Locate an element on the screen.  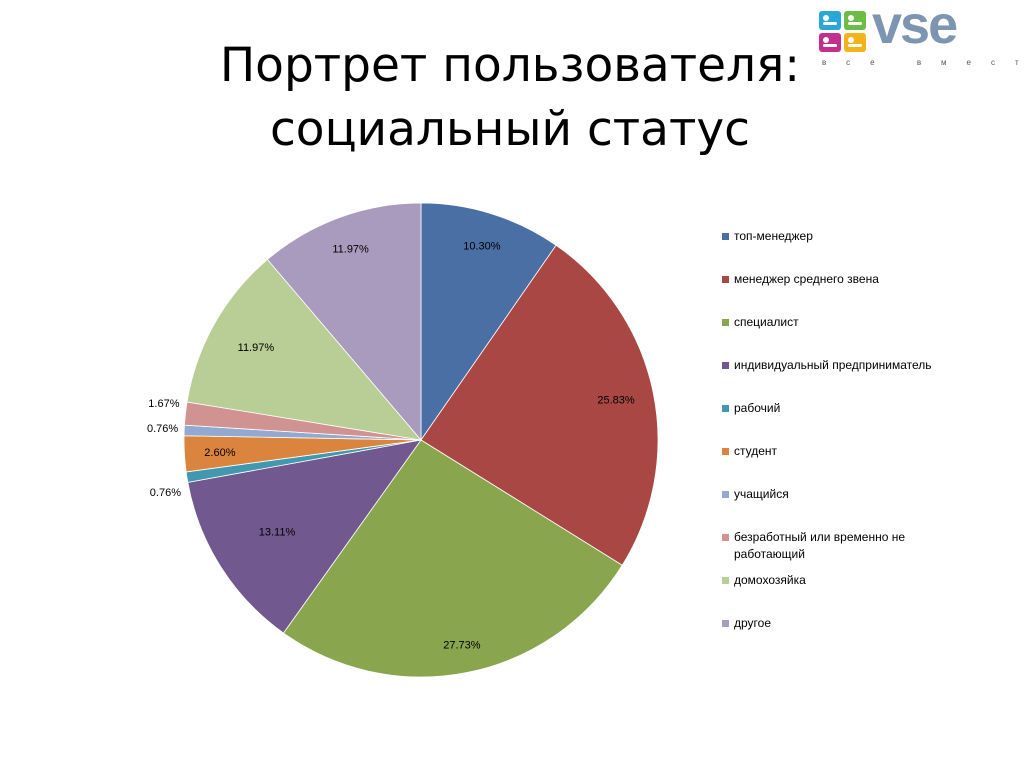
data-label-2: 25.83% is located at coordinates (616, 401).